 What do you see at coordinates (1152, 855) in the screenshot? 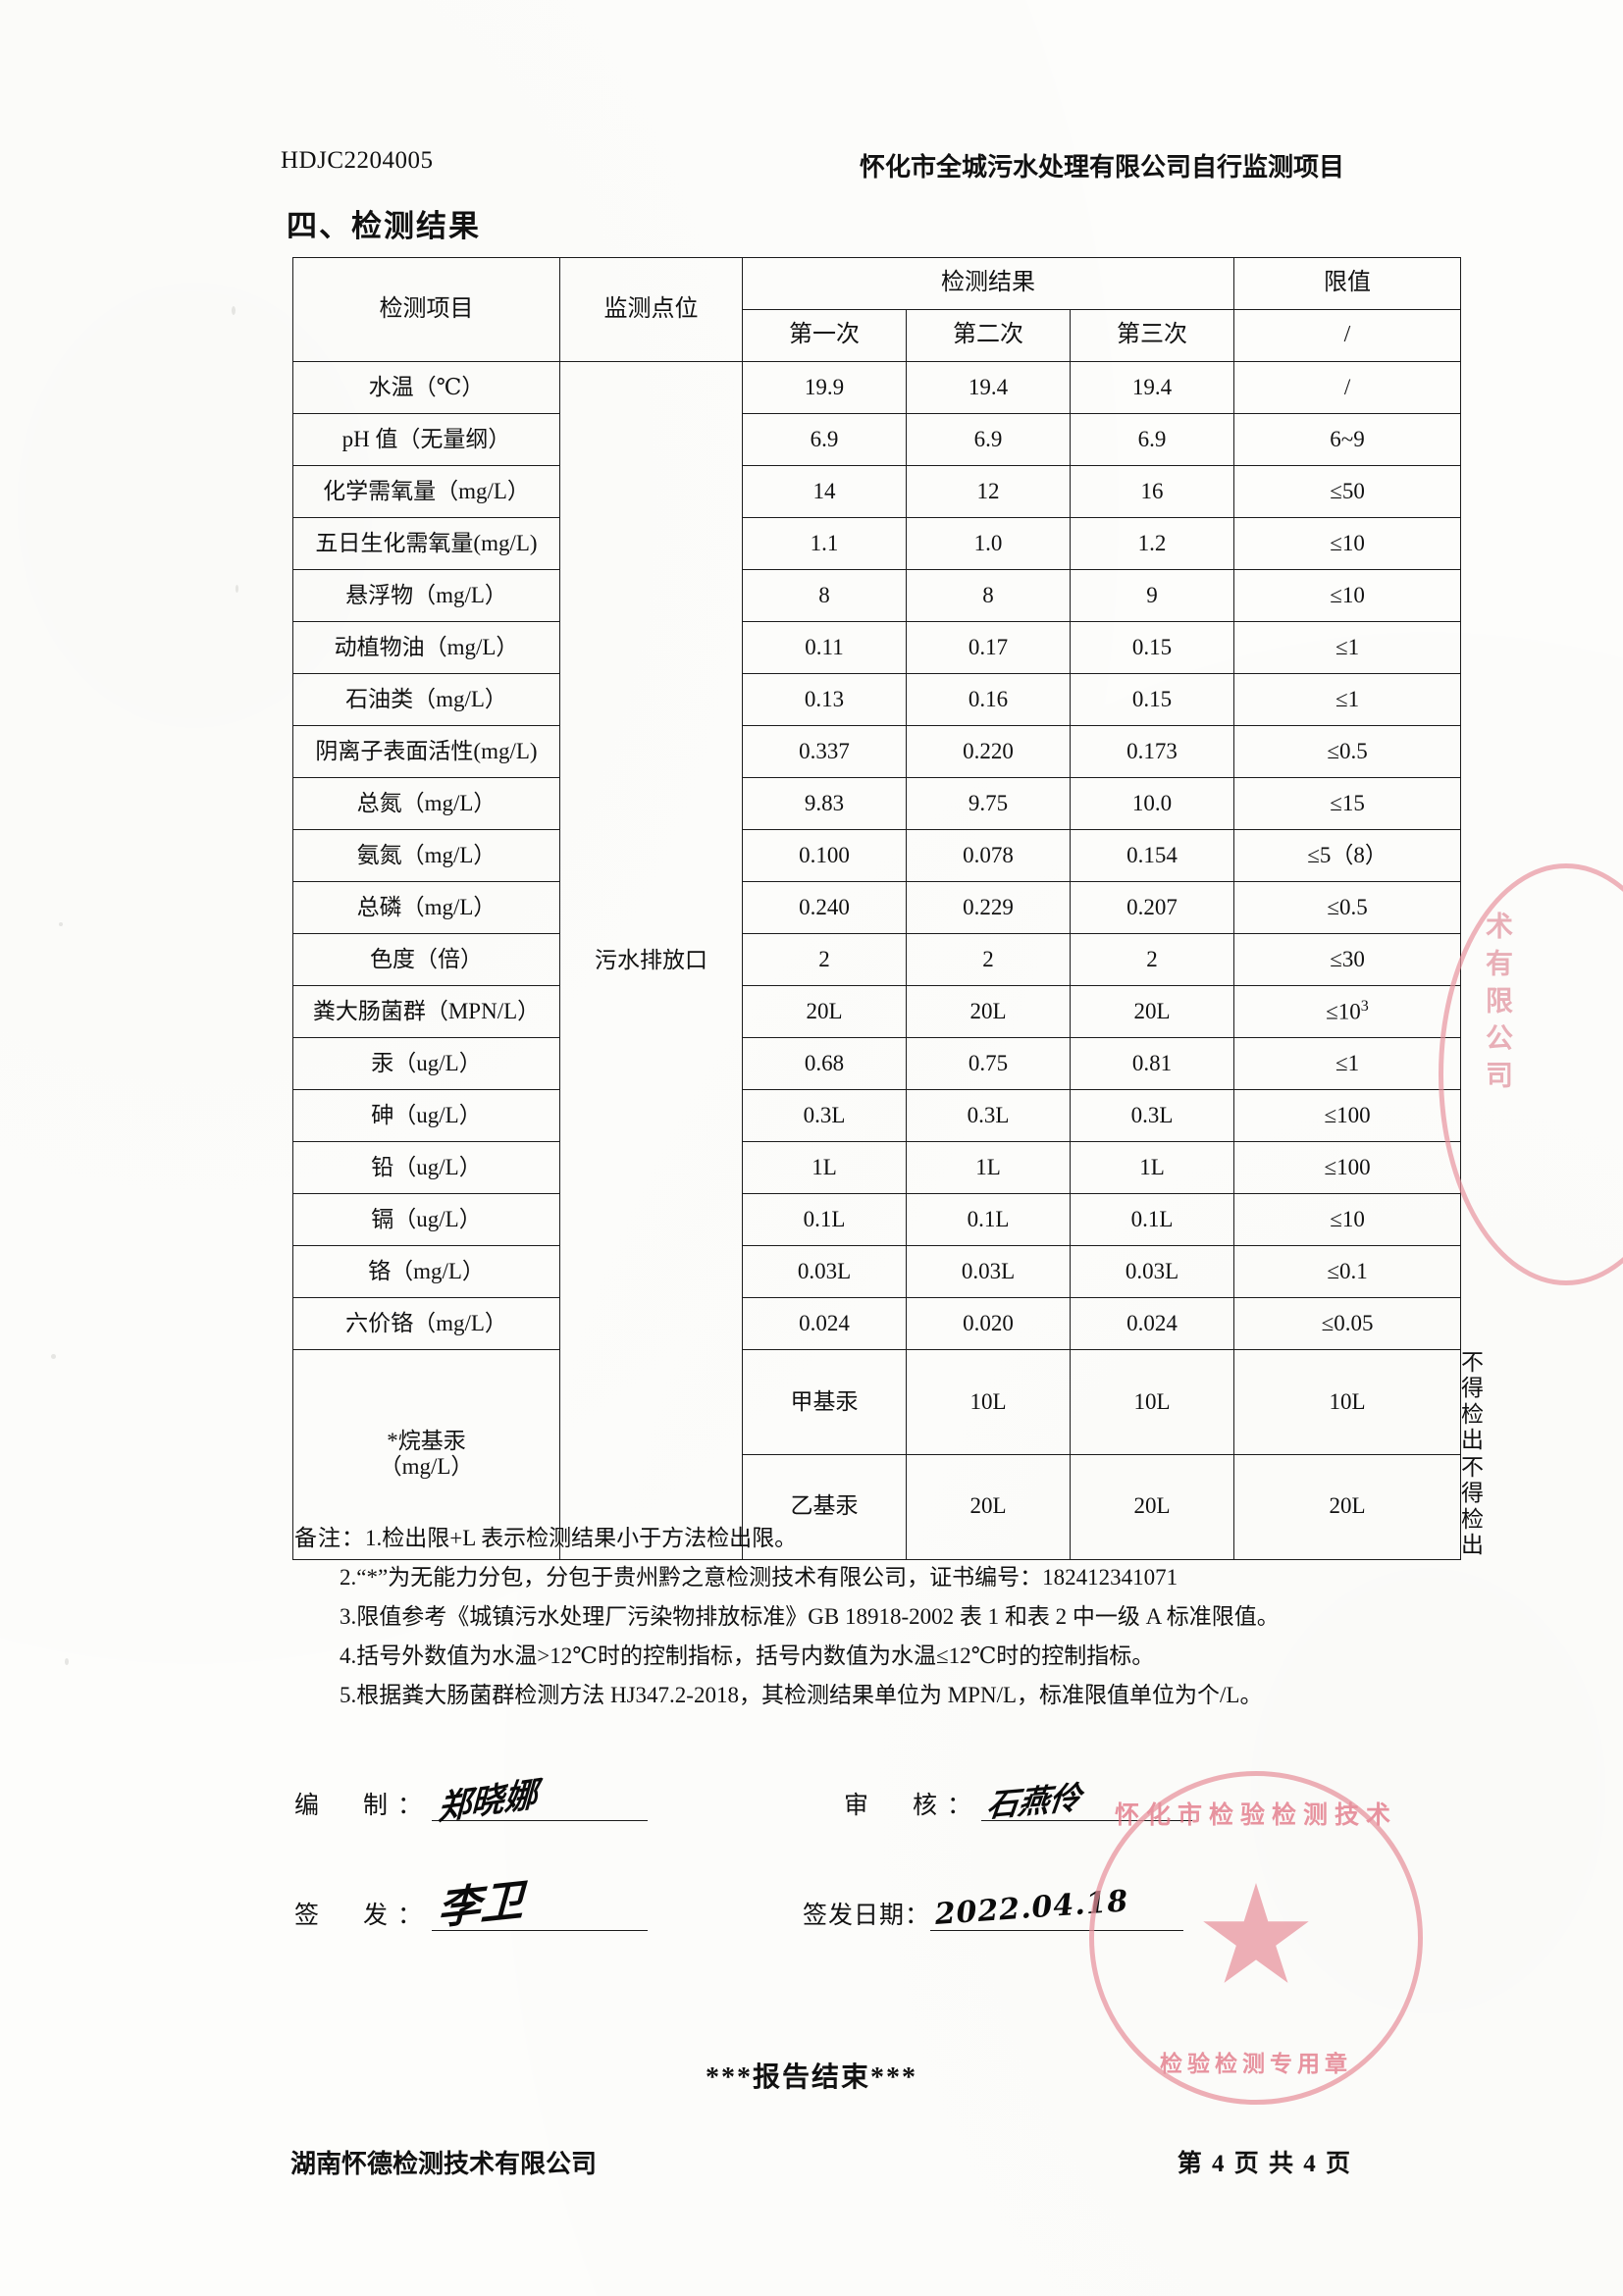
I see `row-result-3: 0.154` at bounding box center [1152, 855].